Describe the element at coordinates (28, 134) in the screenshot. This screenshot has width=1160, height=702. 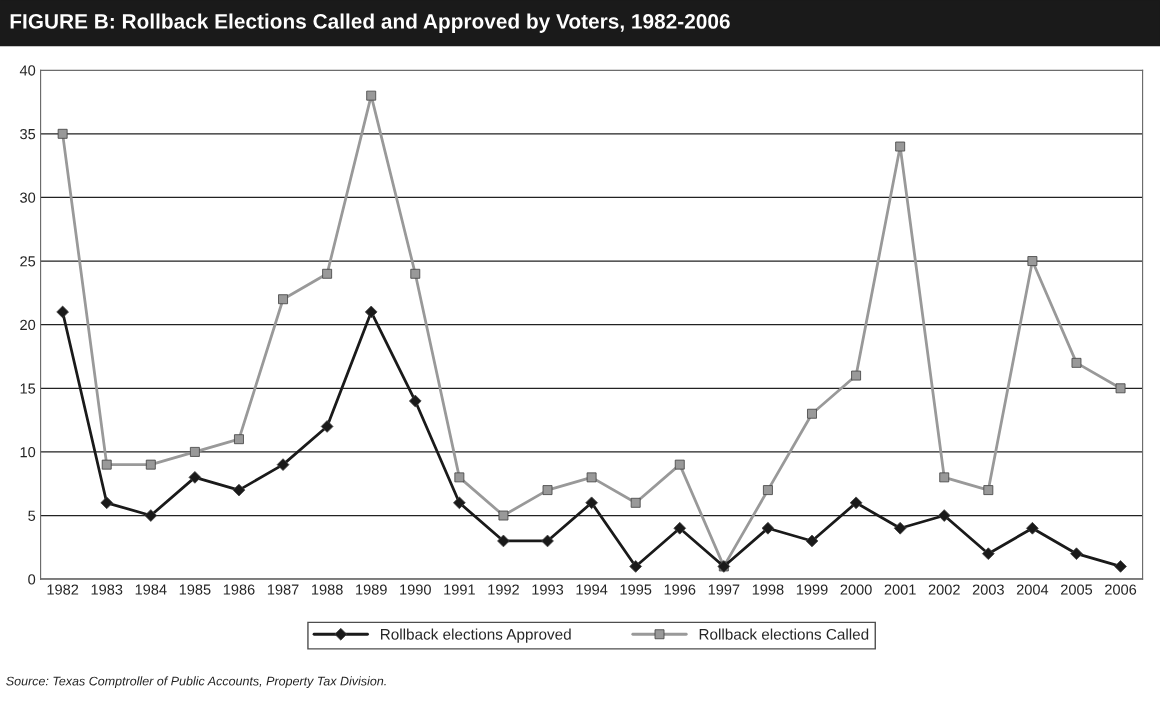
I see `y-tick-label: 35` at that location.